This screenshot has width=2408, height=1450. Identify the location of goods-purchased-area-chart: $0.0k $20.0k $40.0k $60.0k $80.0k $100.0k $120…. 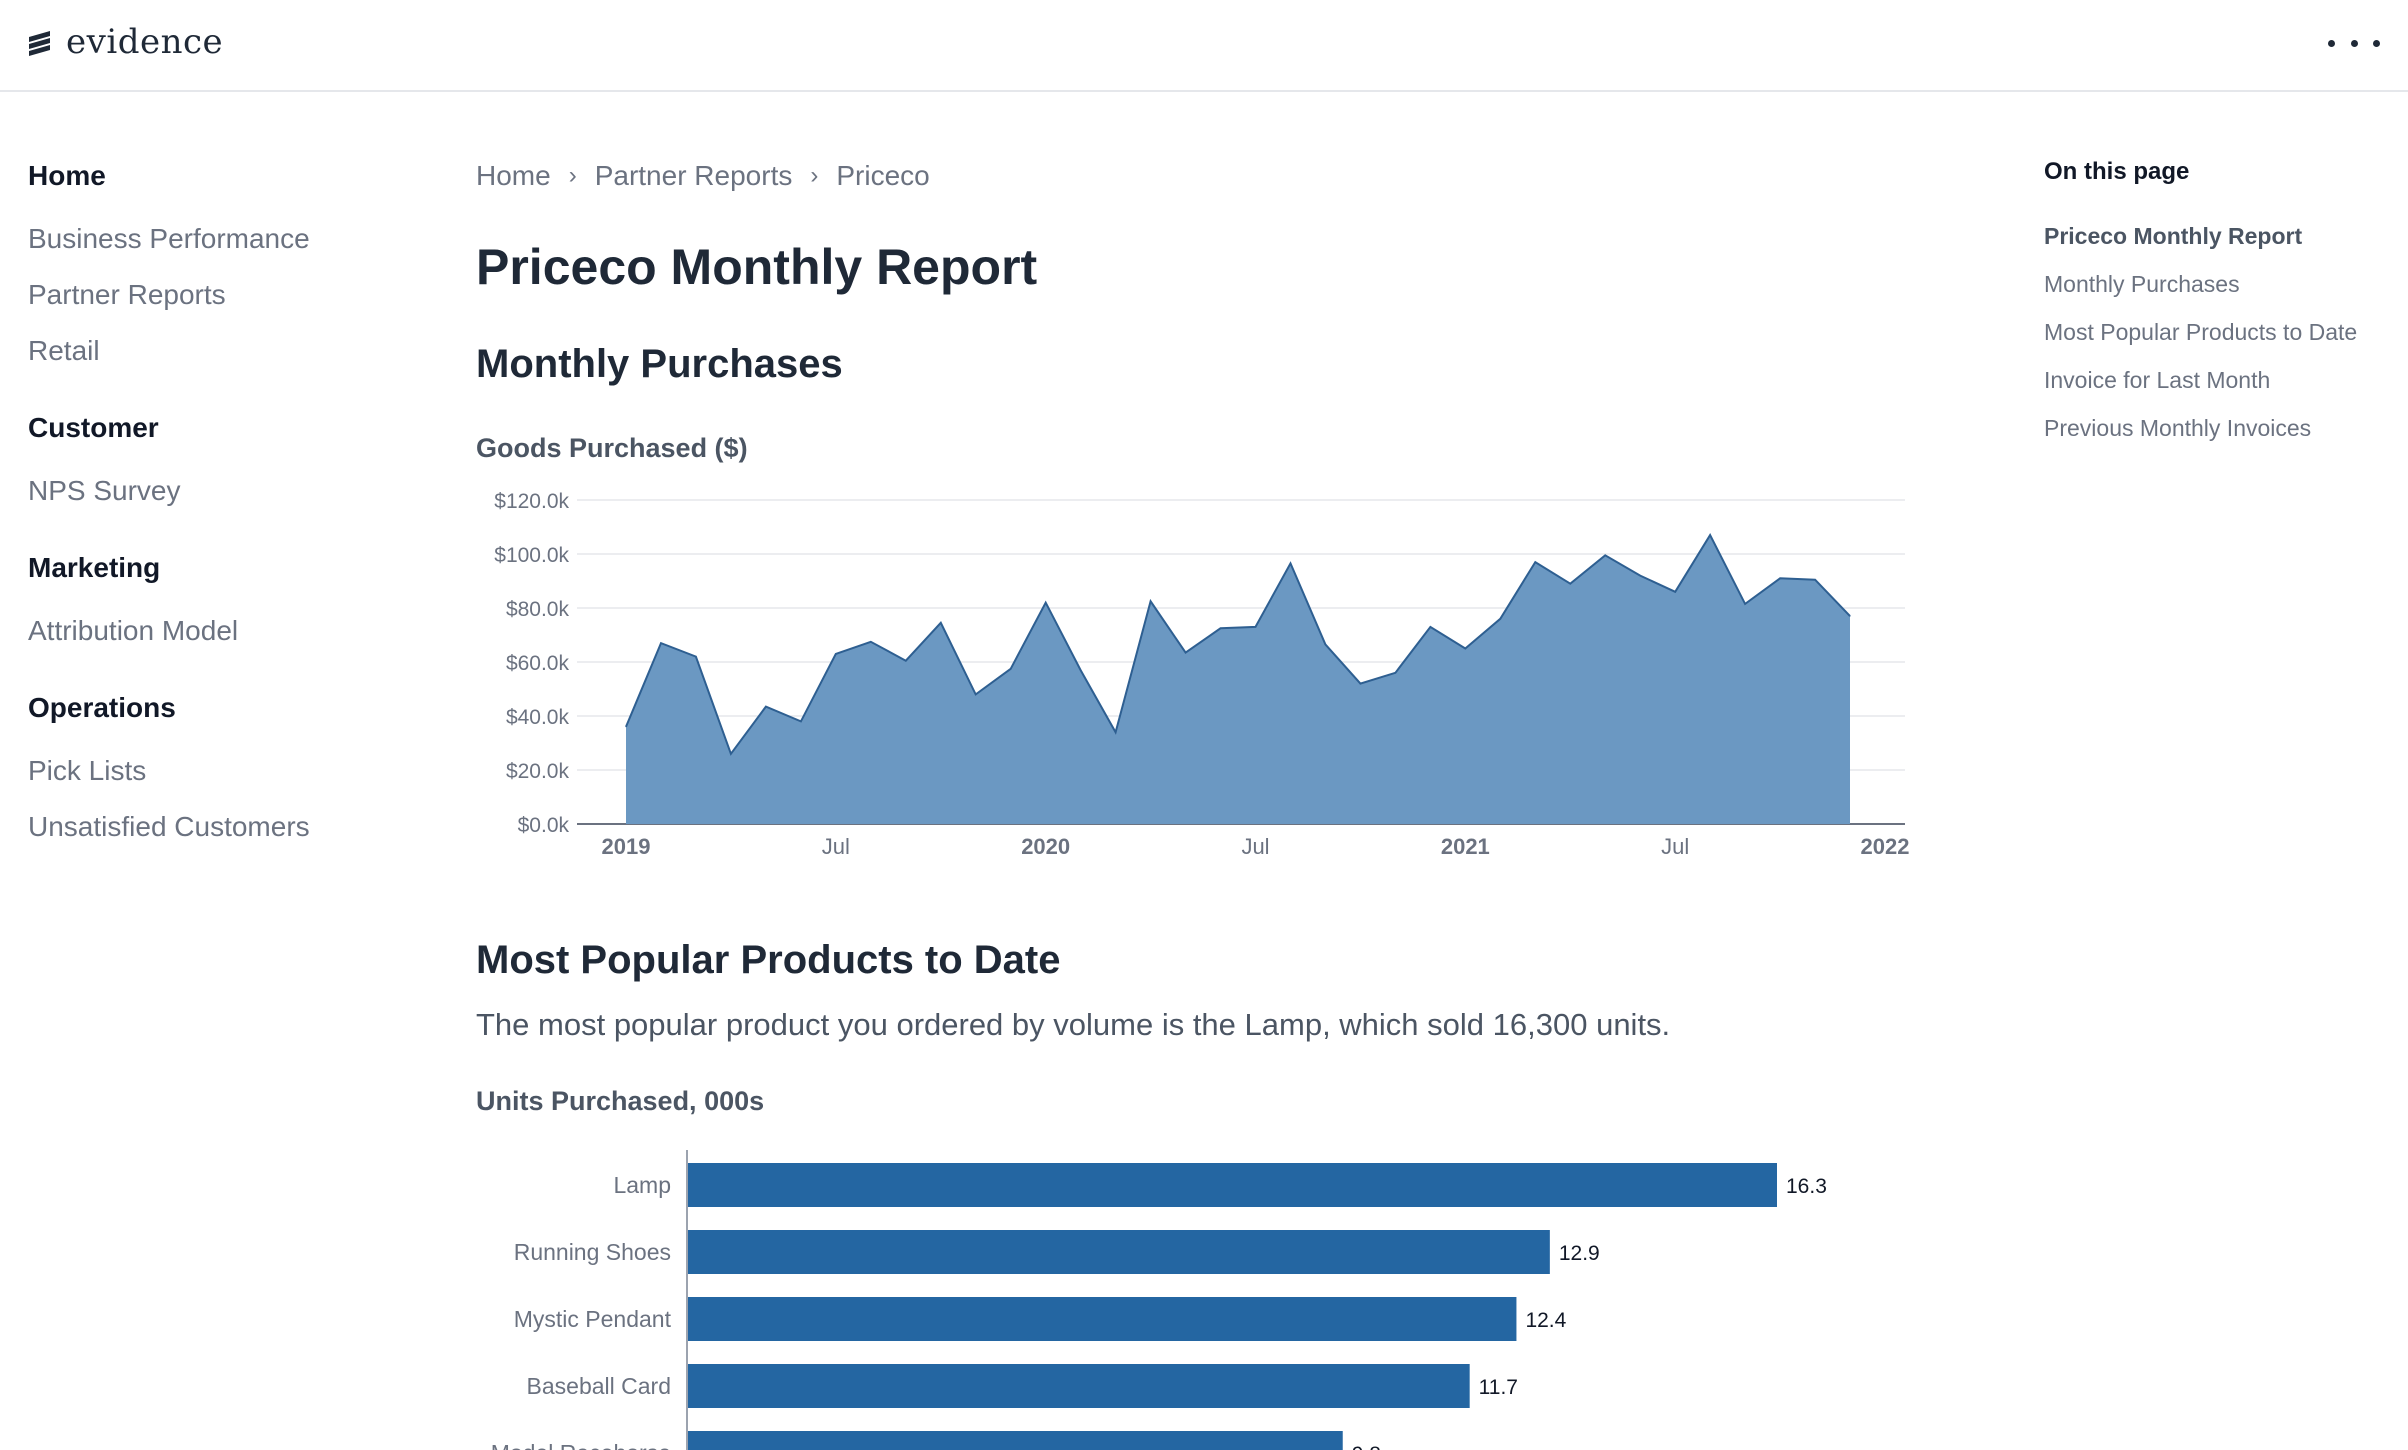
(1202, 674).